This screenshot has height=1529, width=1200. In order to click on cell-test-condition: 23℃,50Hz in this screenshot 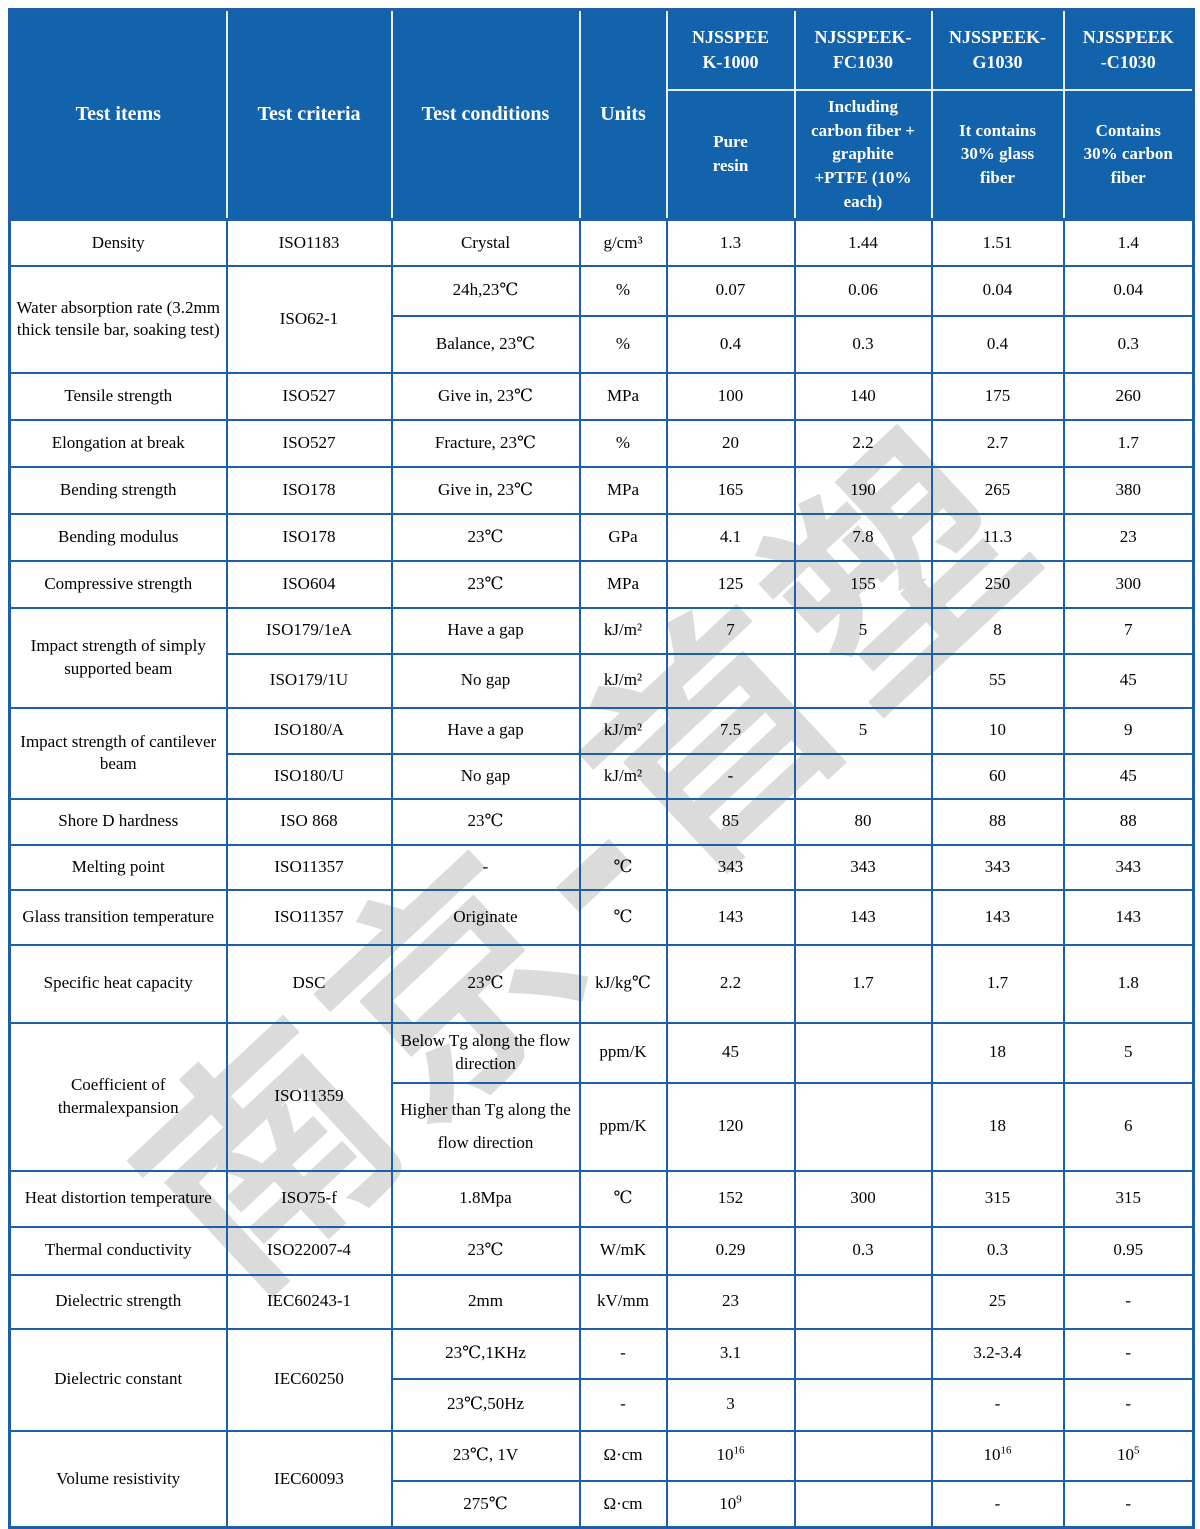, I will do `click(485, 1404)`.